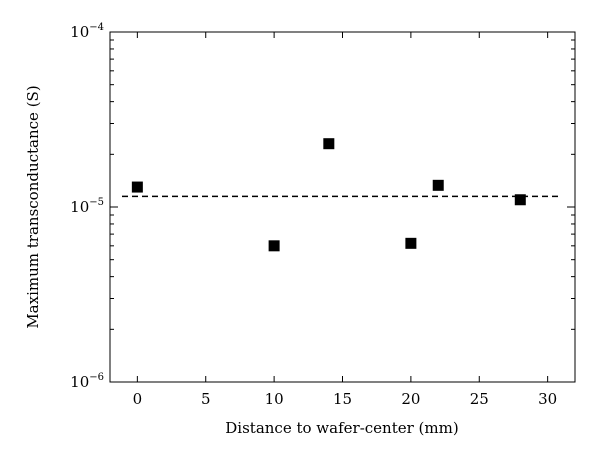 The image size is (600, 460). Describe the element at coordinates (410, 399) in the screenshot. I see `x-tick-label: 20` at that location.